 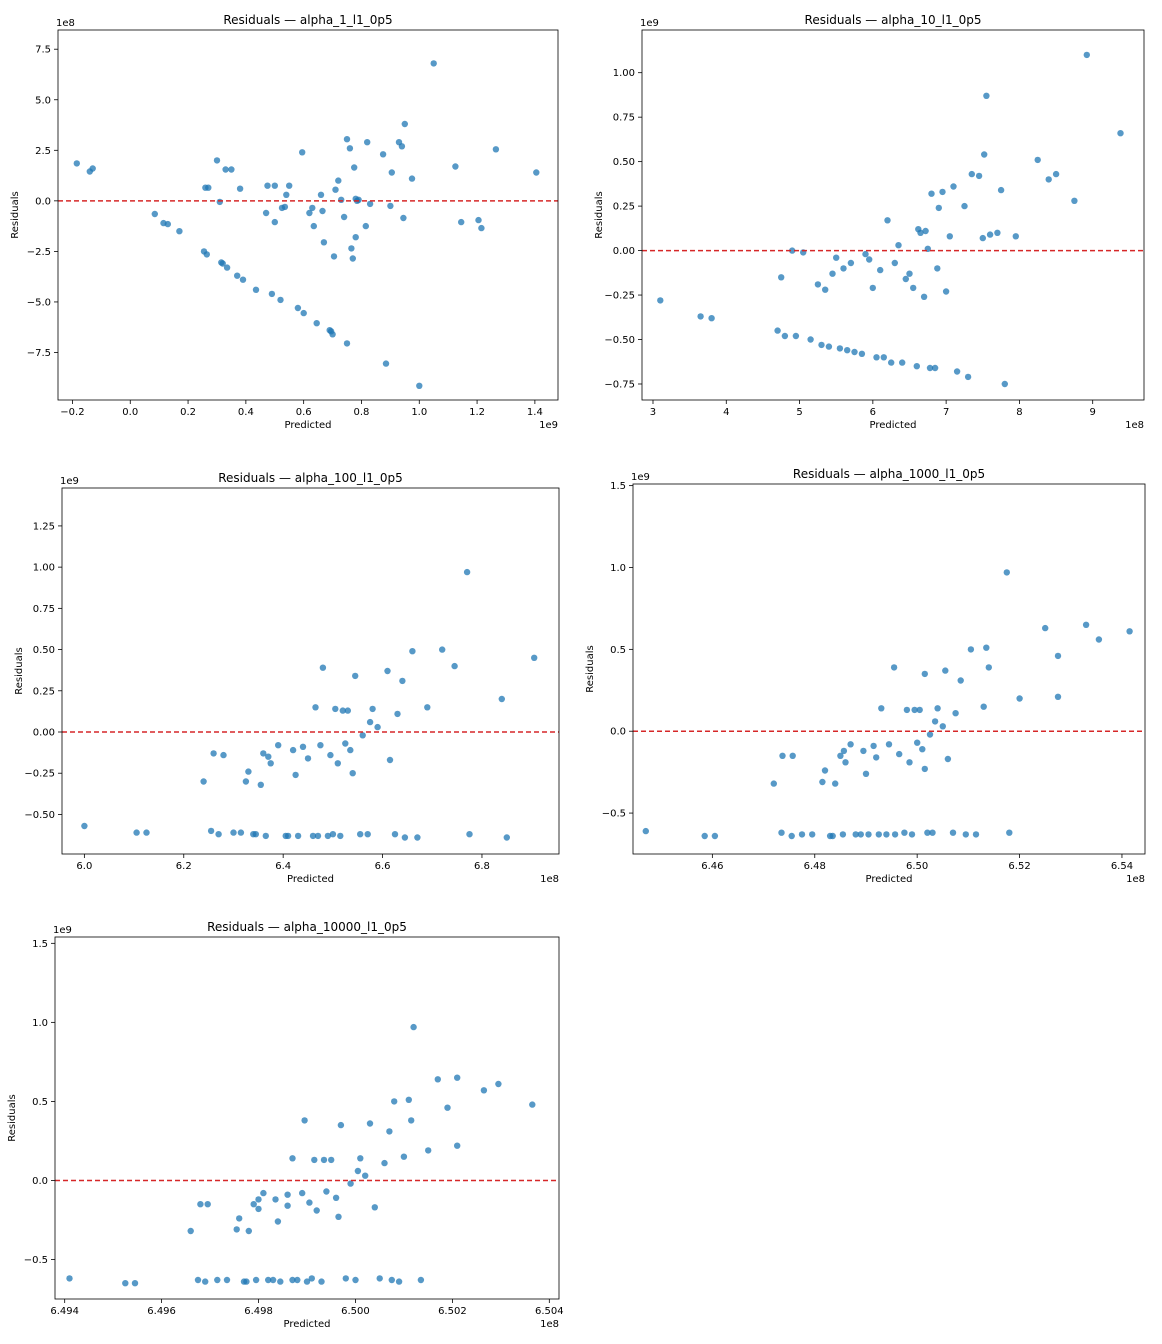 What do you see at coordinates (39, 252) in the screenshot?
I see `y-tick-label: −2.5` at bounding box center [39, 252].